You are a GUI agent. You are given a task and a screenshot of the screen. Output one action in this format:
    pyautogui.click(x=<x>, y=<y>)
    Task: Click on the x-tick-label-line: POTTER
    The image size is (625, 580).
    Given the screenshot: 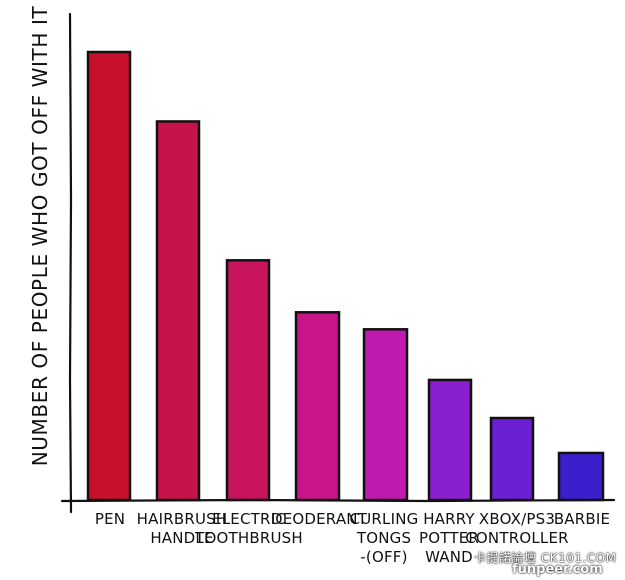 What is the action you would take?
    pyautogui.click(x=449, y=538)
    